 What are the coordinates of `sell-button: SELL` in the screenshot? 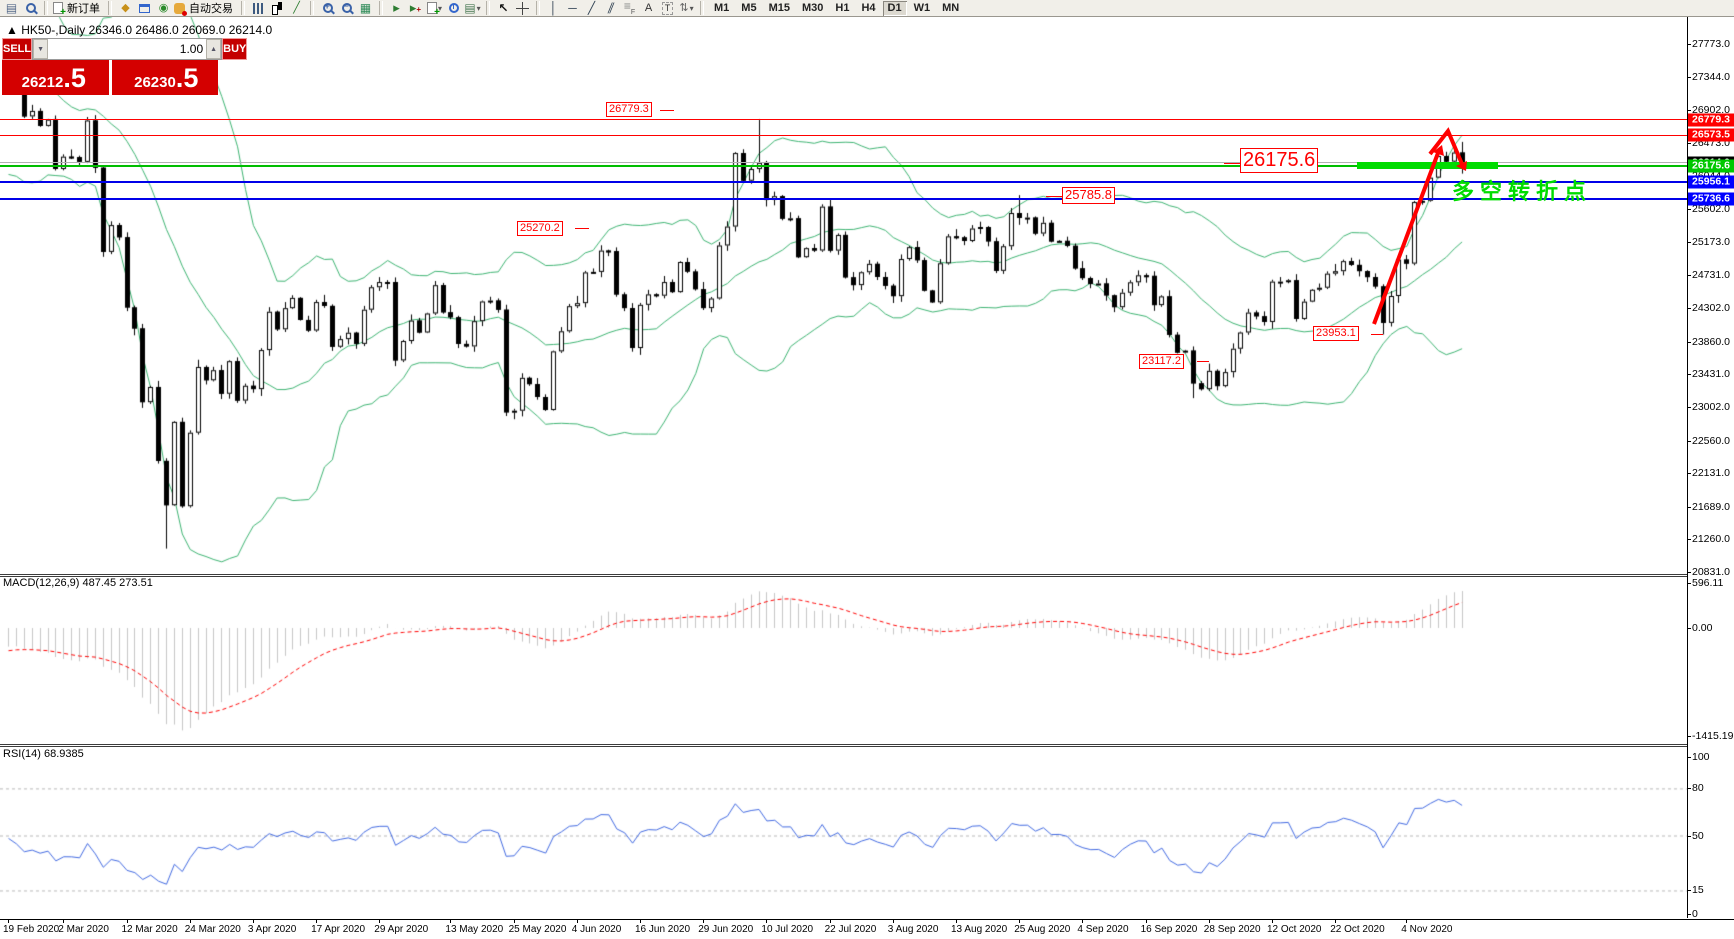 It's located at (17, 49).